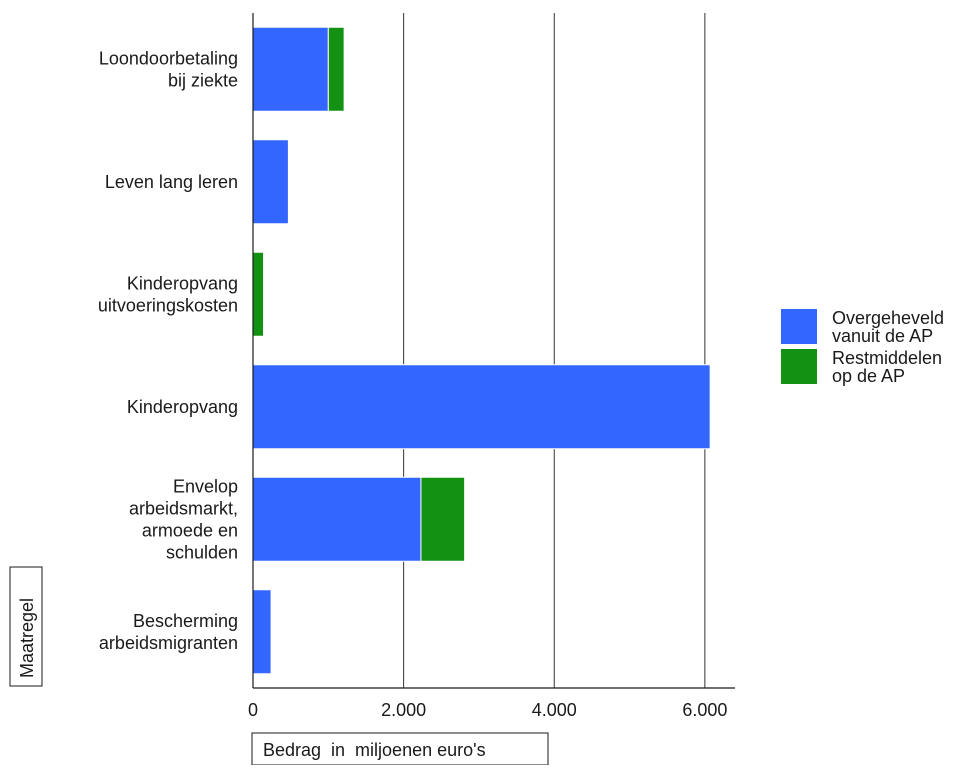 Image resolution: width=973 pixels, height=770 pixels. What do you see at coordinates (704, 710) in the screenshot?
I see `x-tick-label-3: 6.000` at bounding box center [704, 710].